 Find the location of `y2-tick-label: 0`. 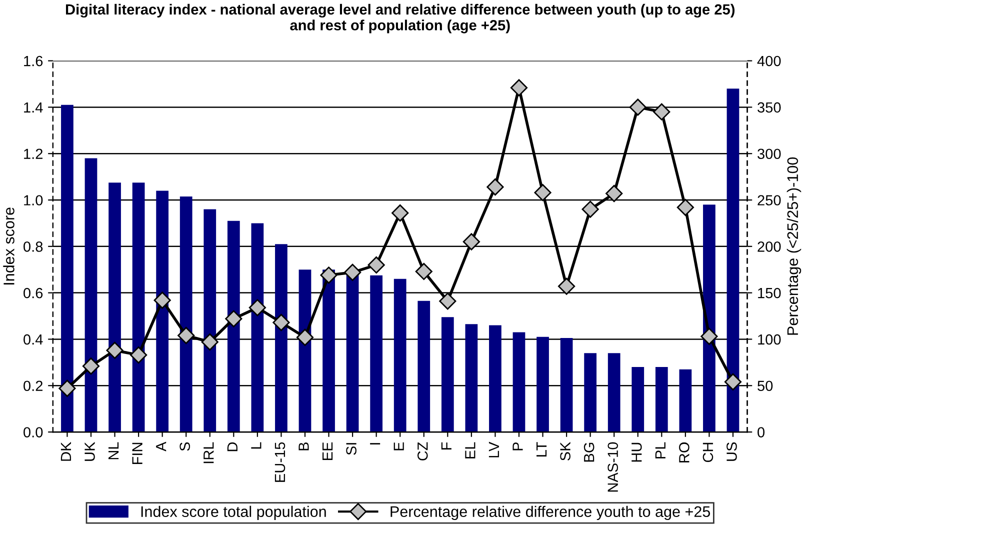

y2-tick-label: 0 is located at coordinates (761, 432).